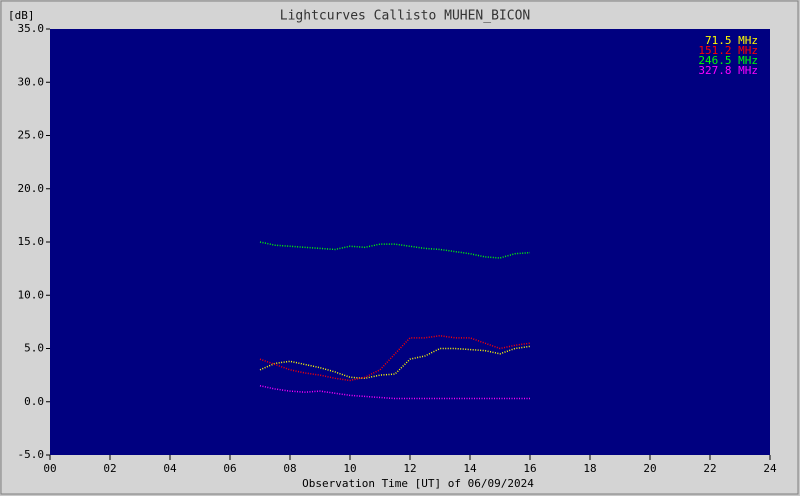 Image resolution: width=800 pixels, height=496 pixels. Describe the element at coordinates (21, 15) in the screenshot. I see `y-axis-label: [dB]` at that location.